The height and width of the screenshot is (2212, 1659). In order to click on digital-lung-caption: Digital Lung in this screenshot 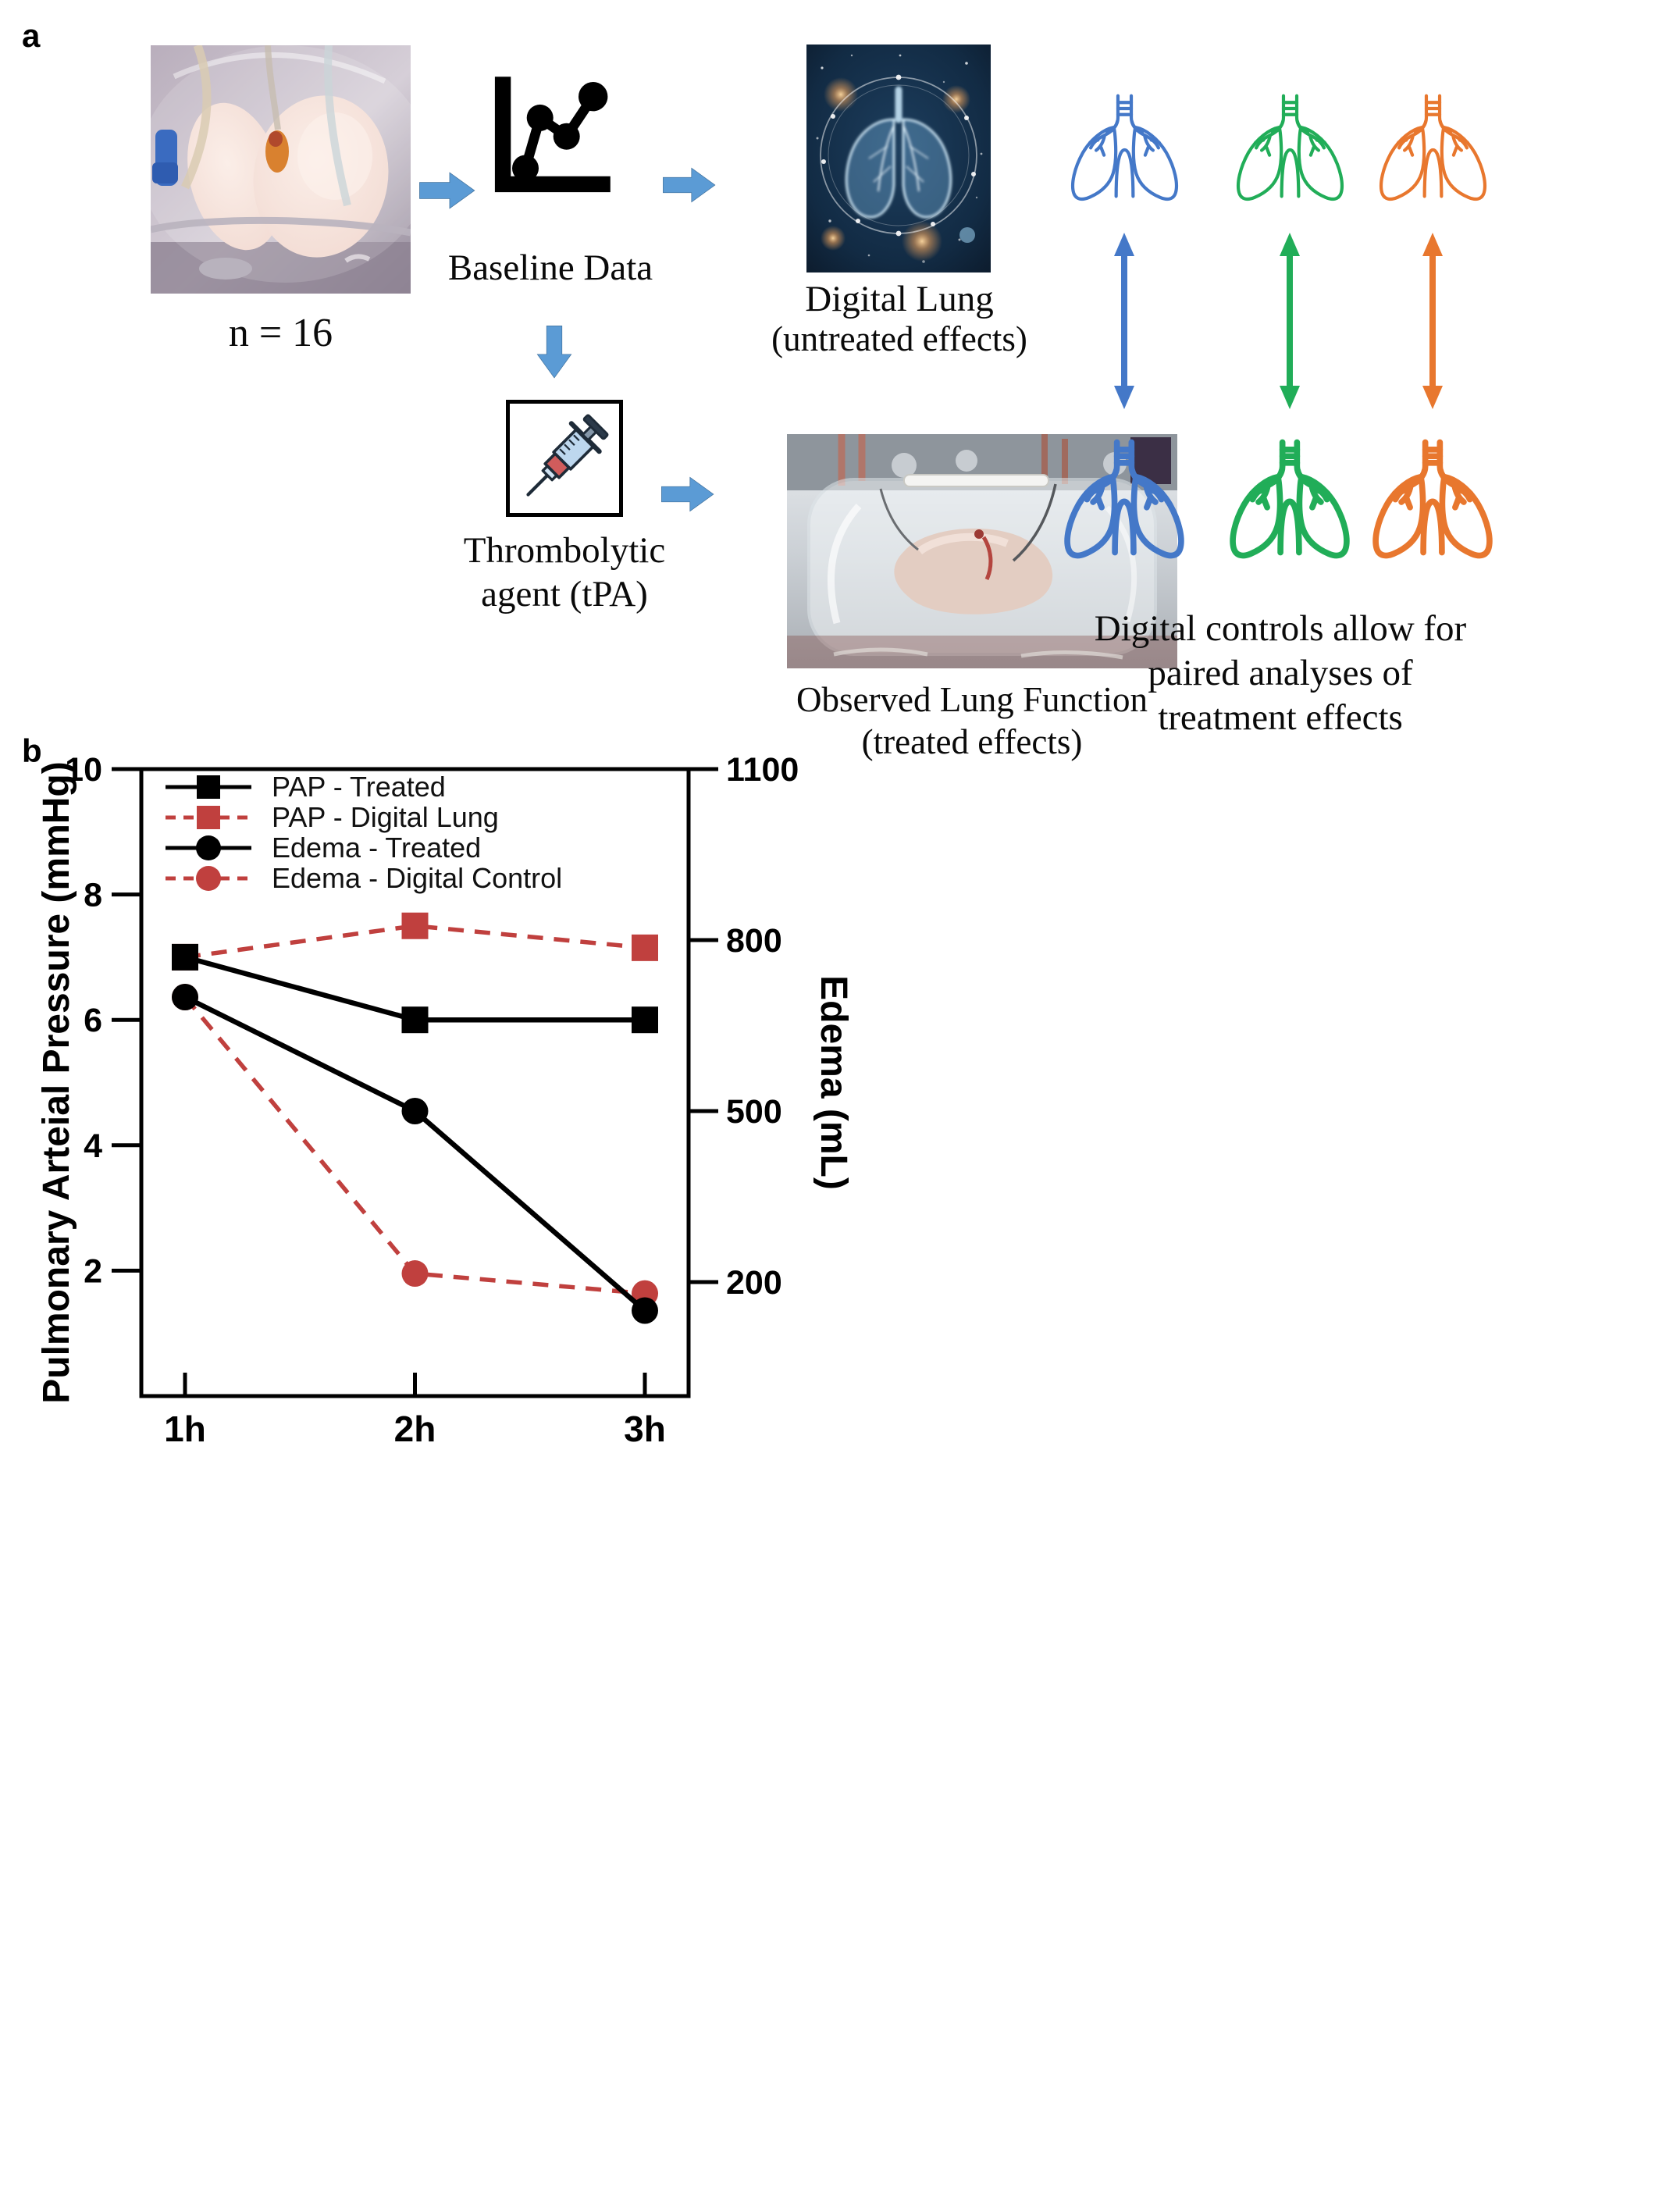, I will do `click(899, 299)`.